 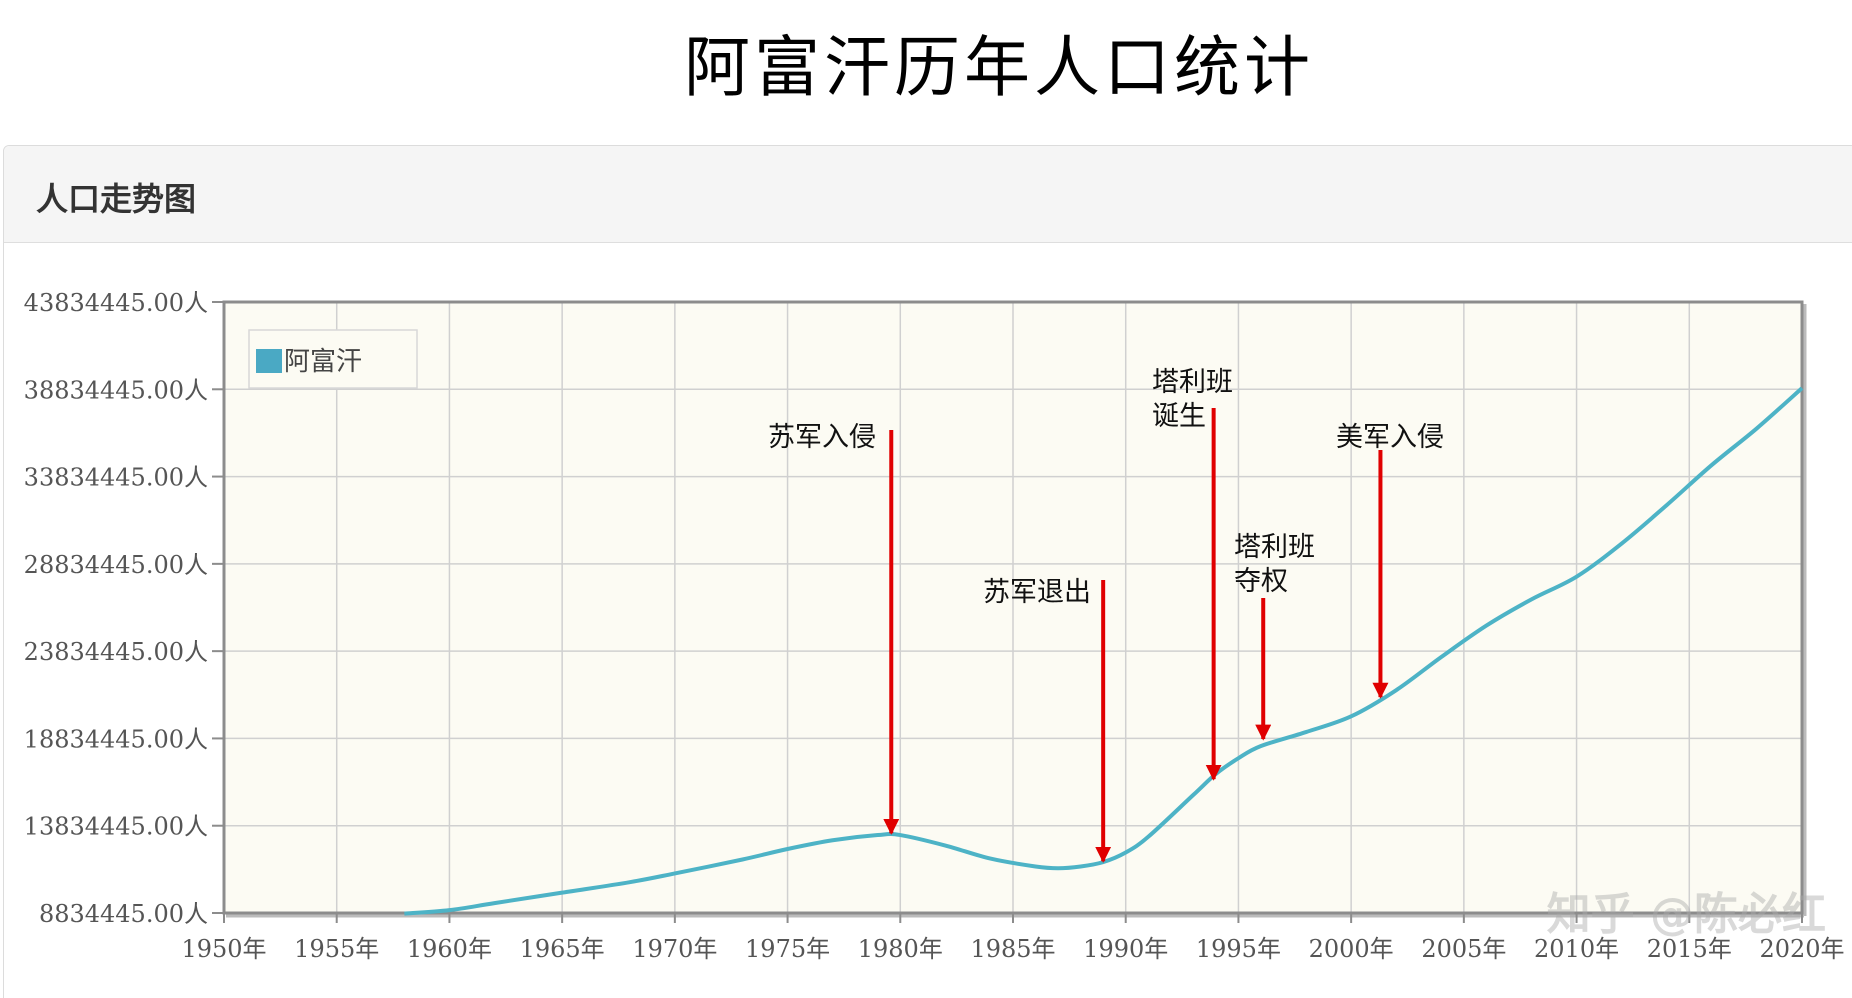 I want to click on x-tick-label: 2005年, so click(x=1463, y=949).